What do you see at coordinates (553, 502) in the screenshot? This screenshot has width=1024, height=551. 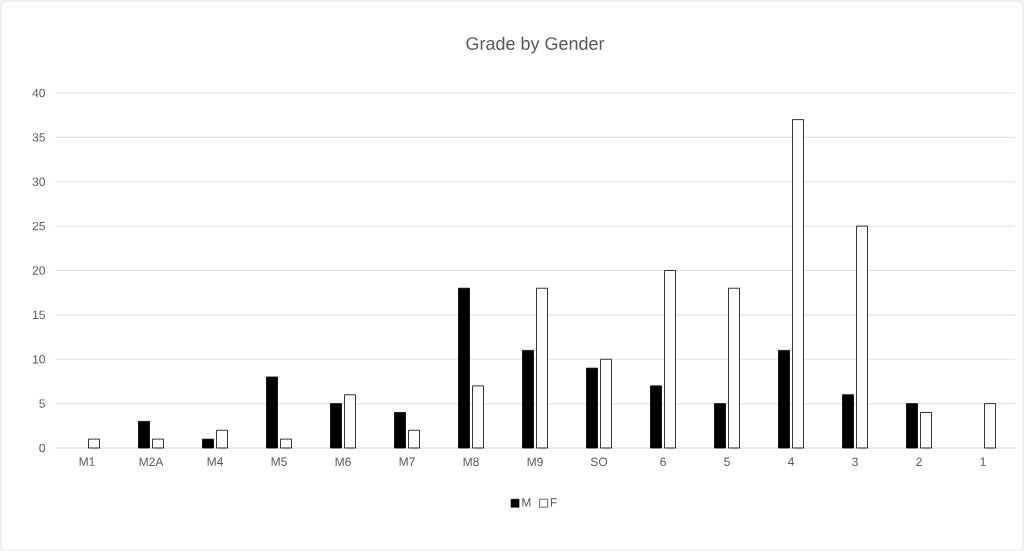 I see `legend-label: F` at bounding box center [553, 502].